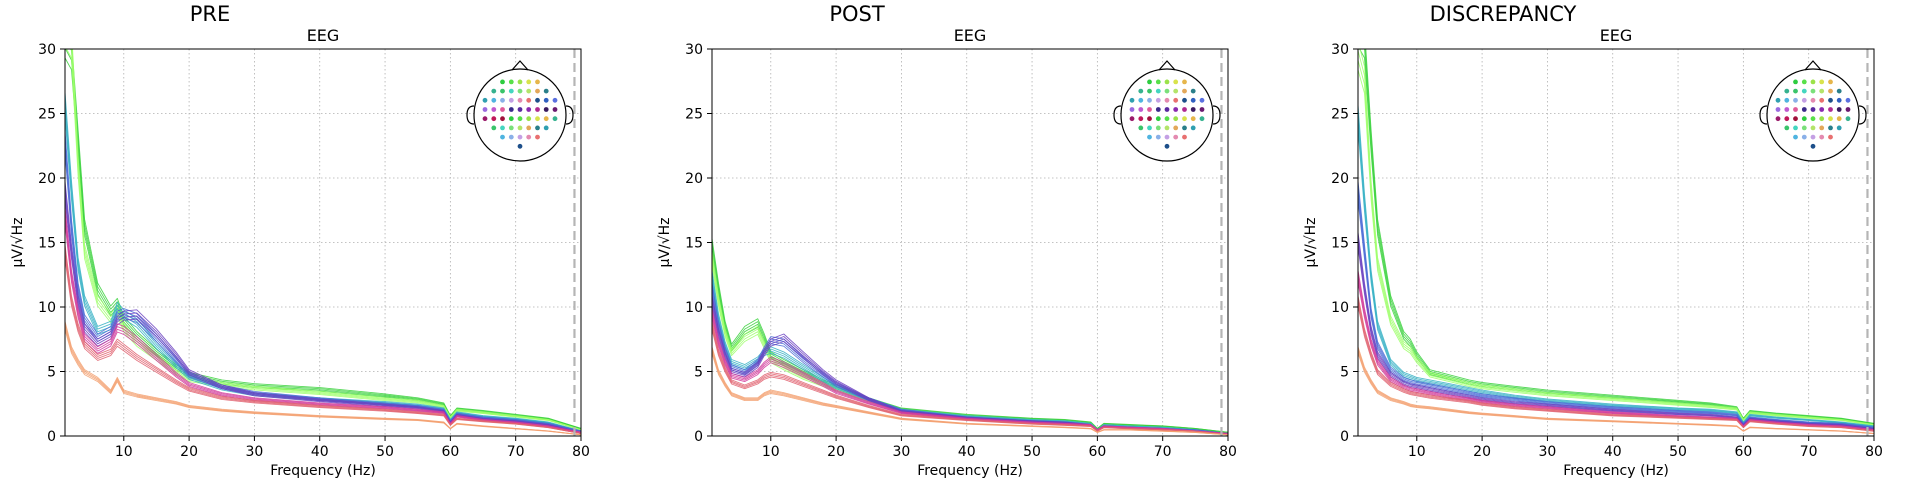 The height and width of the screenshot is (480, 1920). What do you see at coordinates (771, 452) in the screenshot?
I see `x-tick-label: 10` at bounding box center [771, 452].